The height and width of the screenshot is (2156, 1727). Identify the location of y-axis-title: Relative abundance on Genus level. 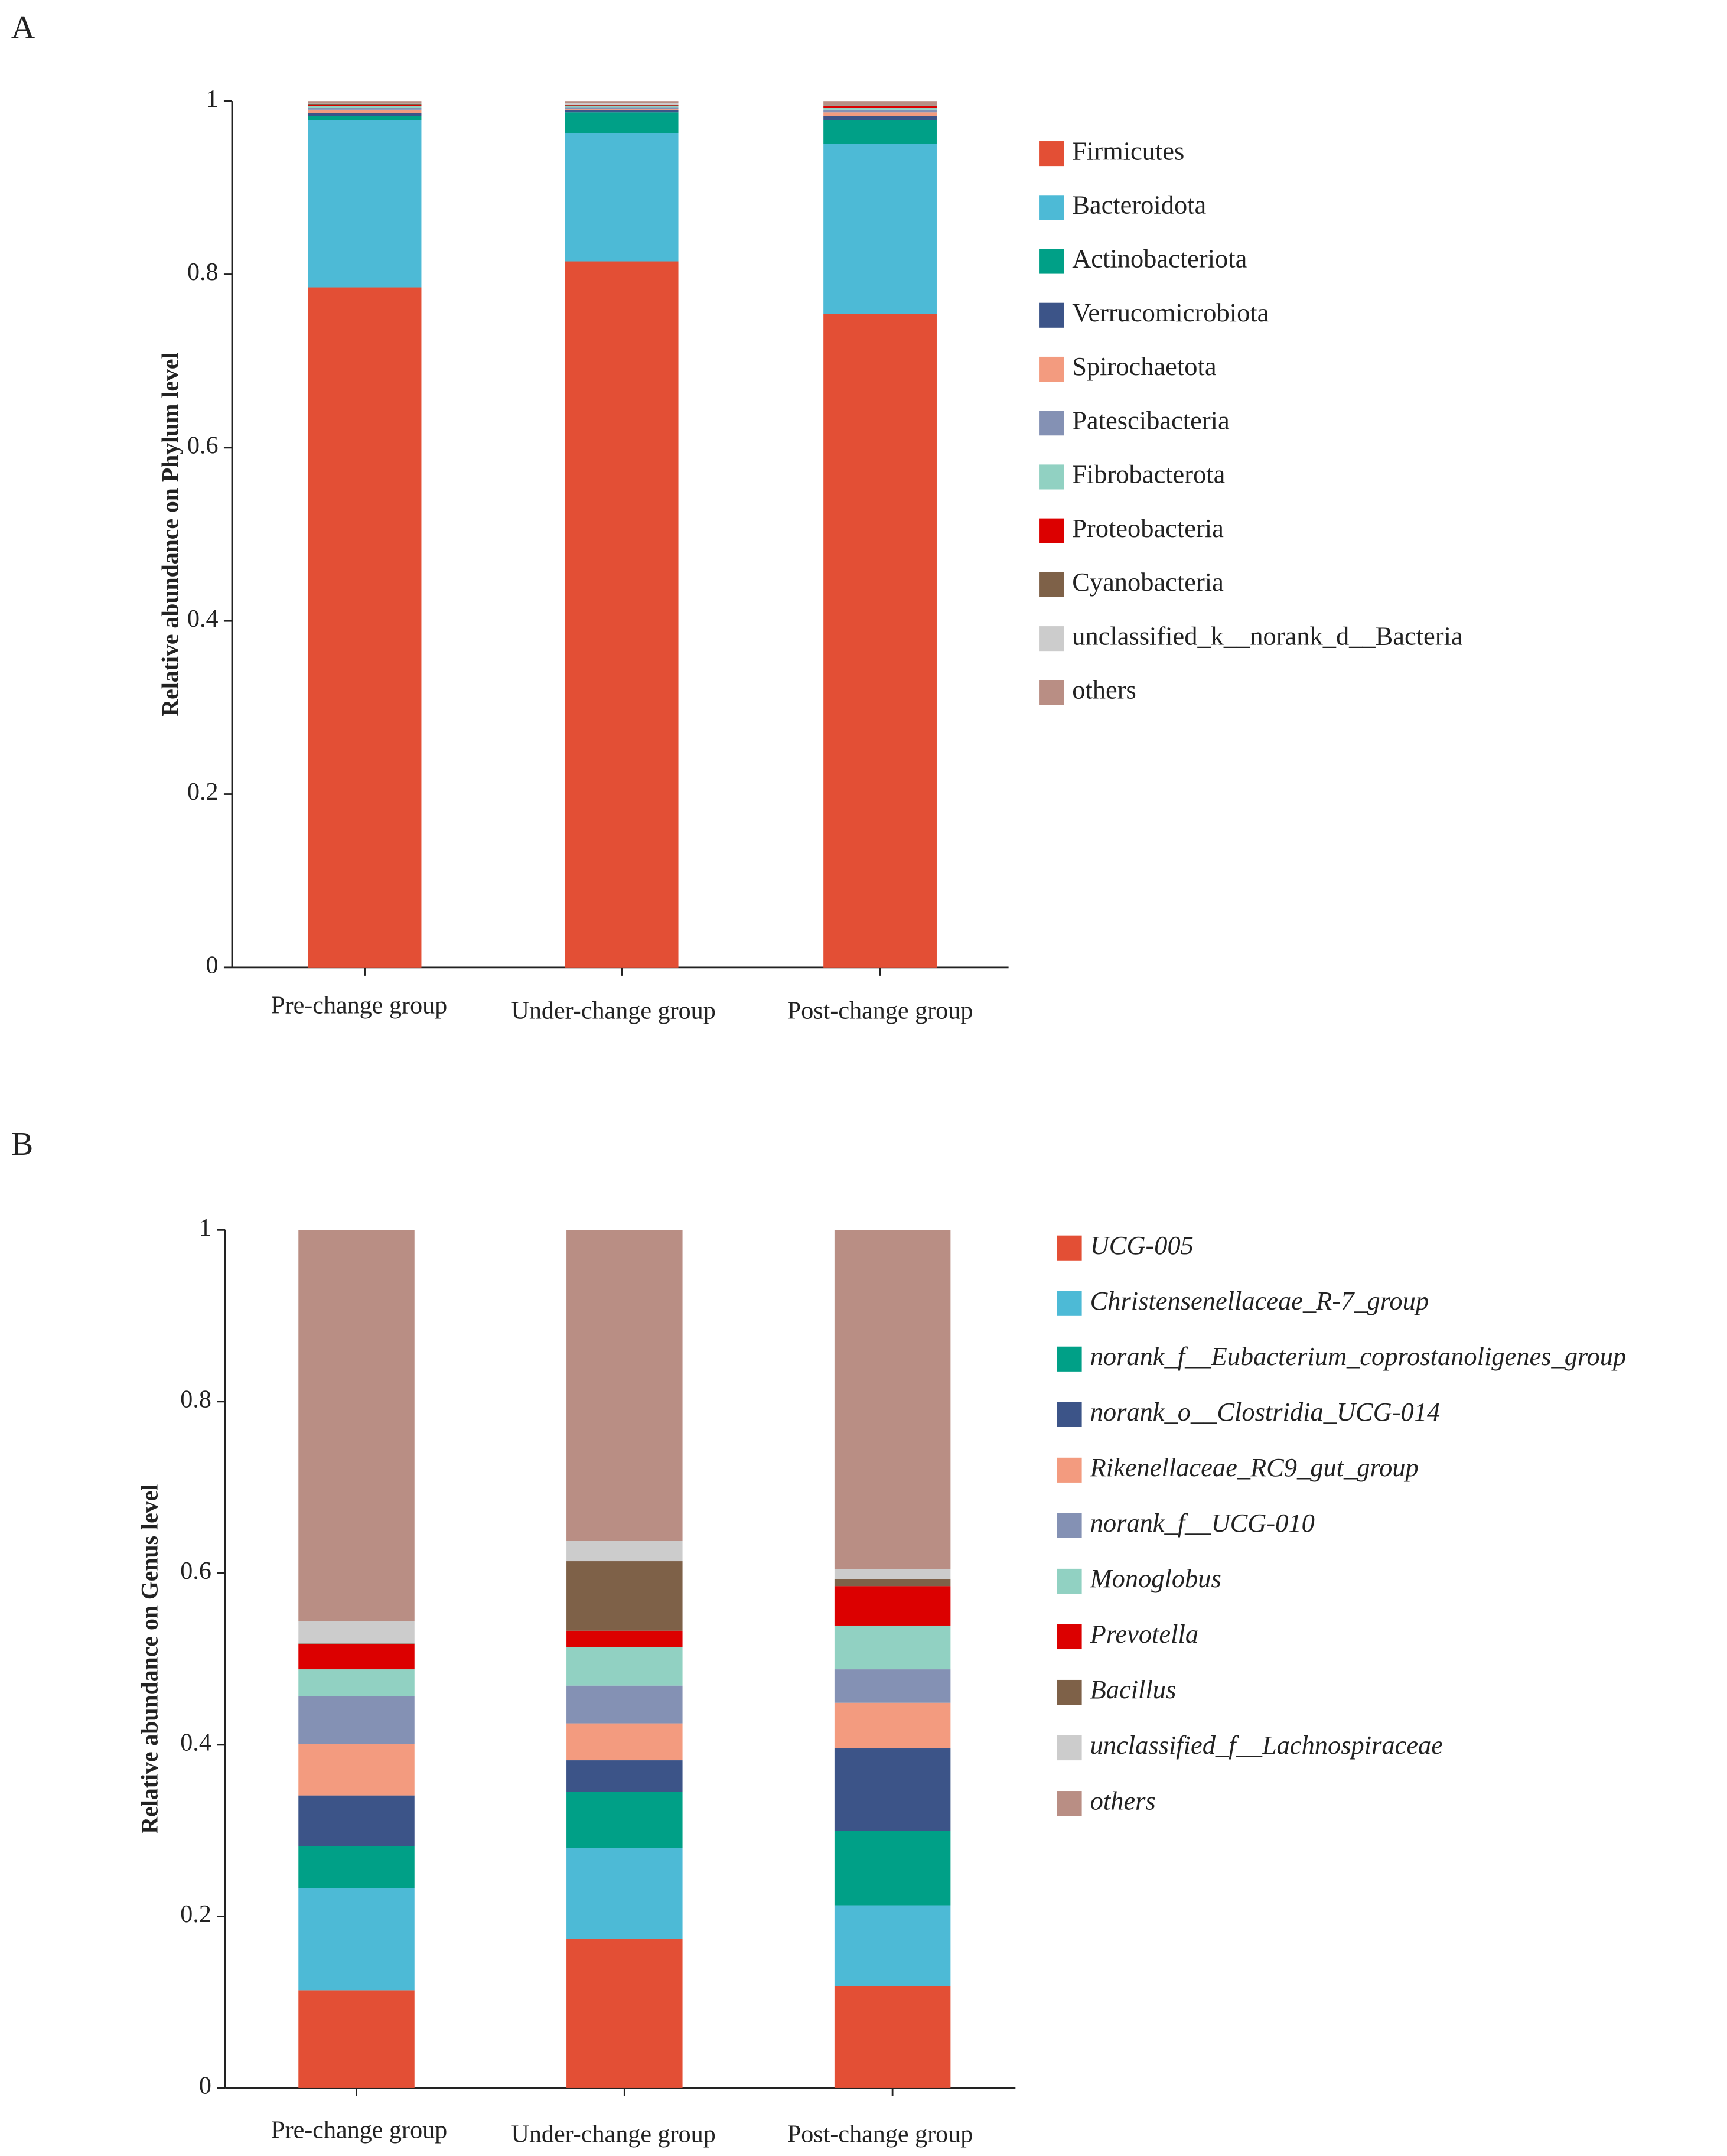
(149, 1659).